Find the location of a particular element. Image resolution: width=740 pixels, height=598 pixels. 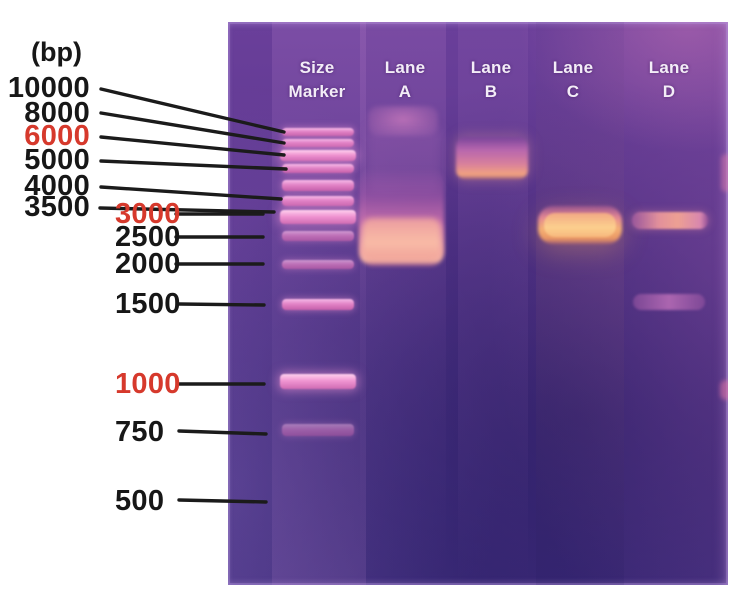

header-lane-a: Lane A is located at coordinates (405, 80).